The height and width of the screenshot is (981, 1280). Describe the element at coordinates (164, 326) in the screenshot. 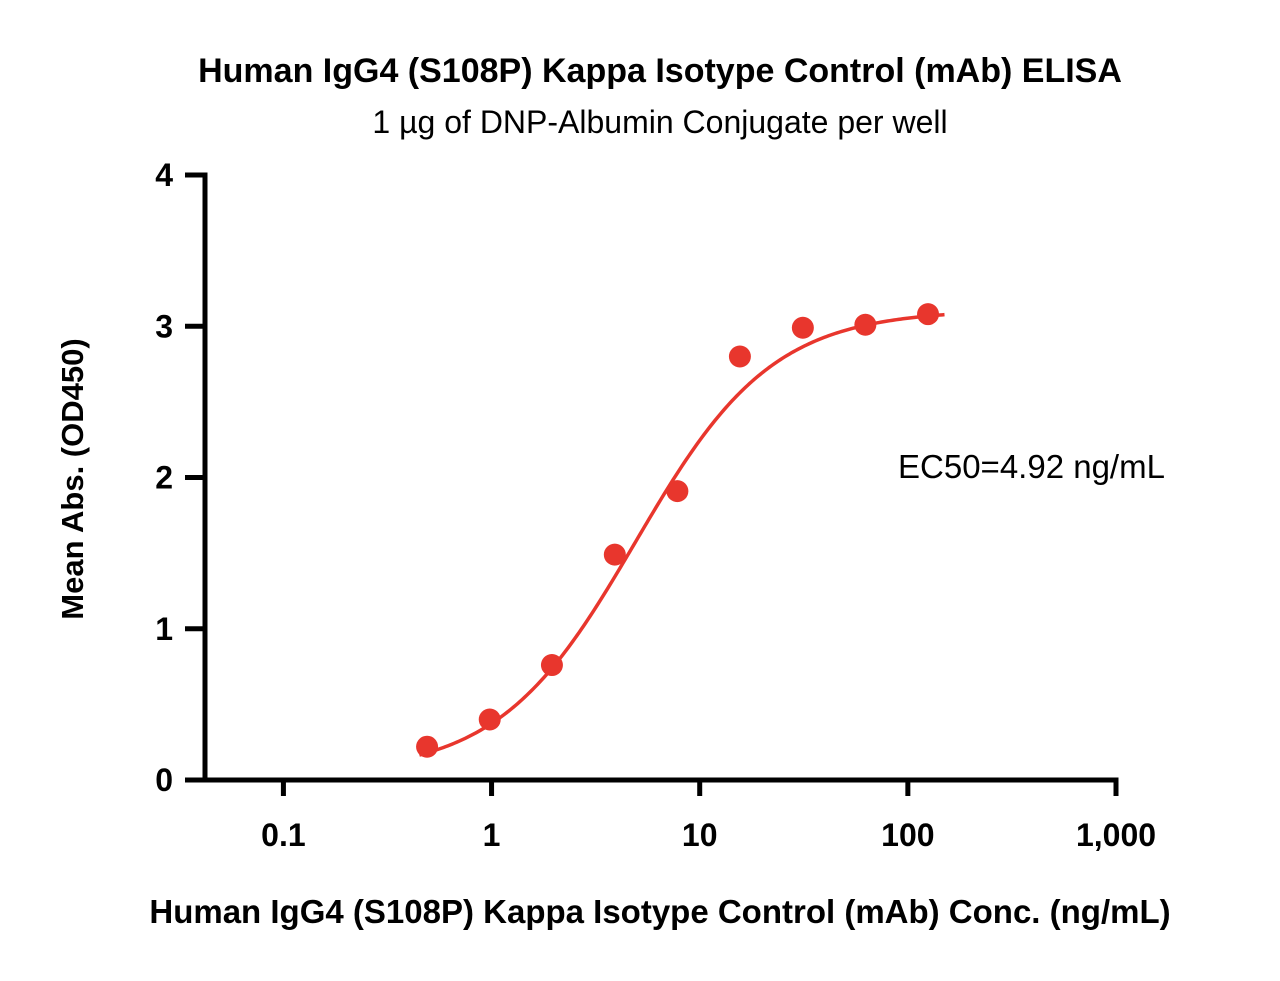

I see `y-tick-label: 3` at that location.